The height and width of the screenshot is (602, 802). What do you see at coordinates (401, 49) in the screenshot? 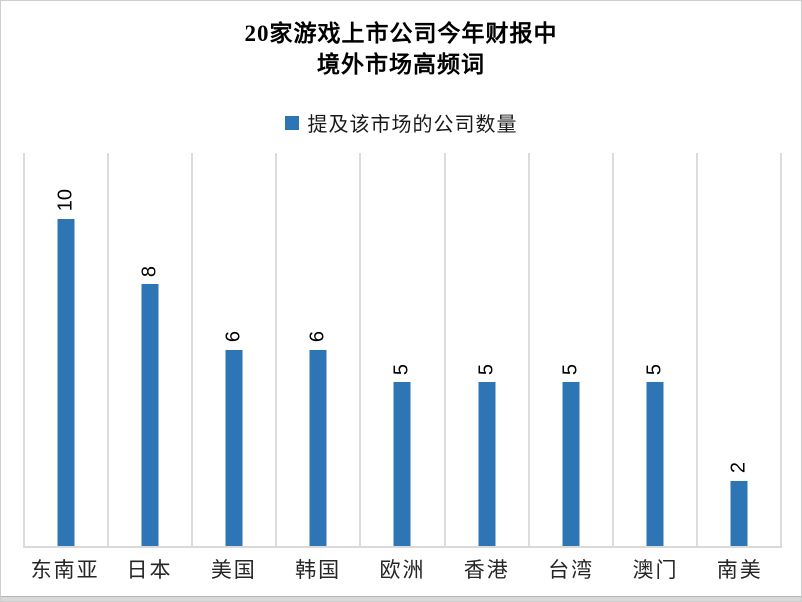
I see `chart-title: 20家游戏上市公司今年财报中 境外市场高频词` at bounding box center [401, 49].